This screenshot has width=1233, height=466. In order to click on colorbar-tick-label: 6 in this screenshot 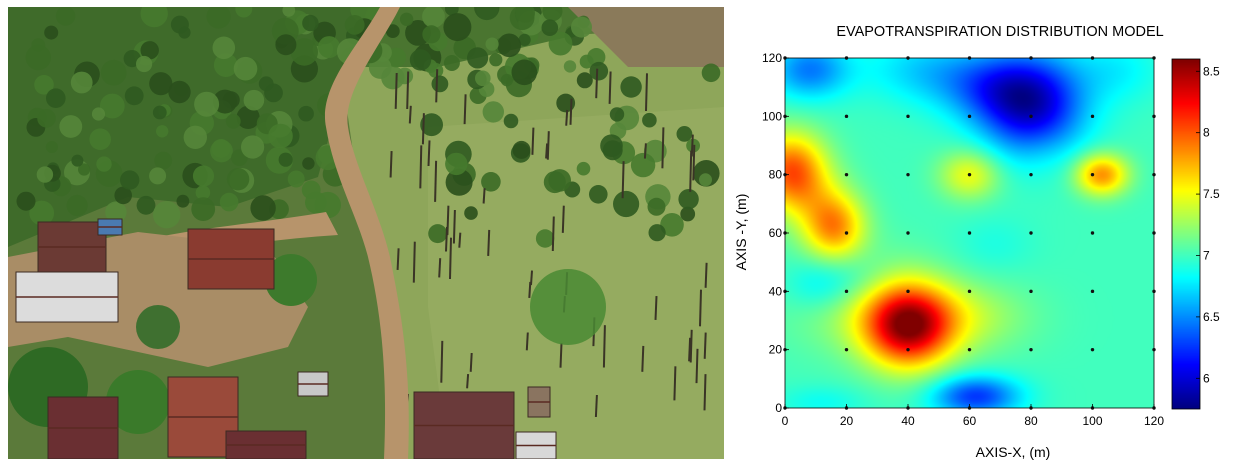, I will do `click(1206, 378)`.